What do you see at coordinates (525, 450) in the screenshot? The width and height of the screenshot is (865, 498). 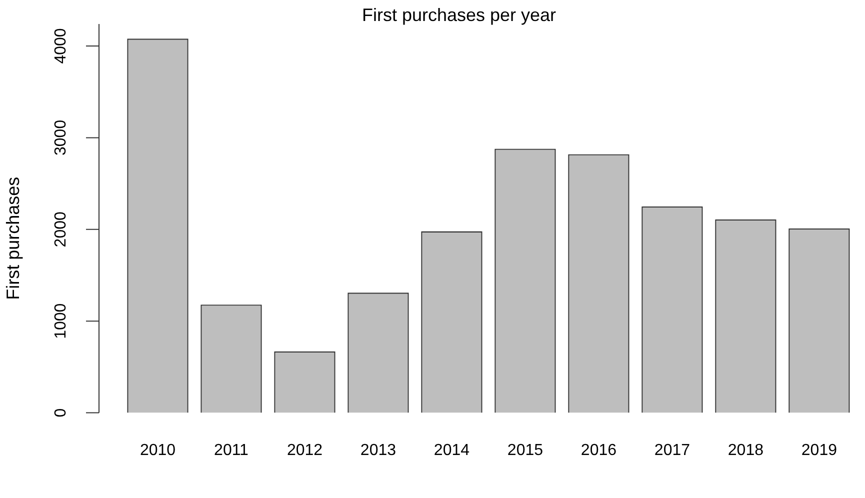 I see `x-tick-label: 2015` at bounding box center [525, 450].